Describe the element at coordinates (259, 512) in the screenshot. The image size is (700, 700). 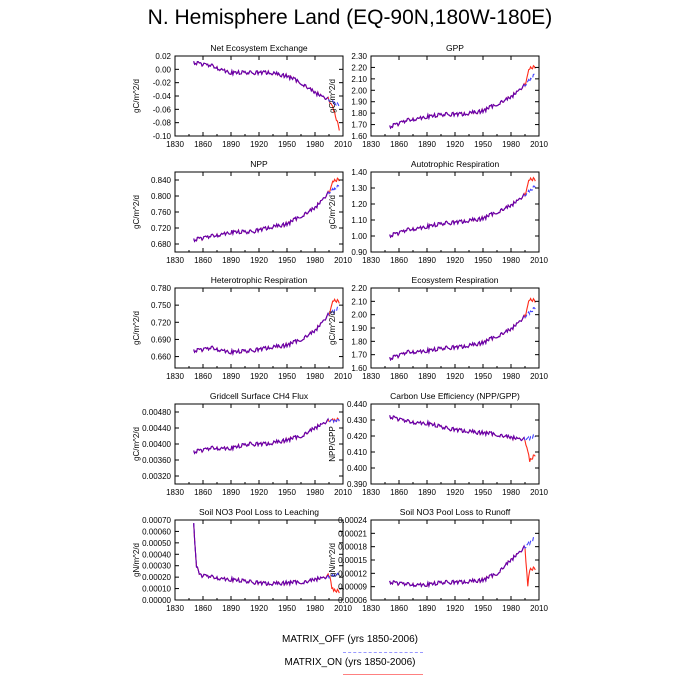
I see `chart-title: Soil NO3 Pool Loss to Leaching` at that location.